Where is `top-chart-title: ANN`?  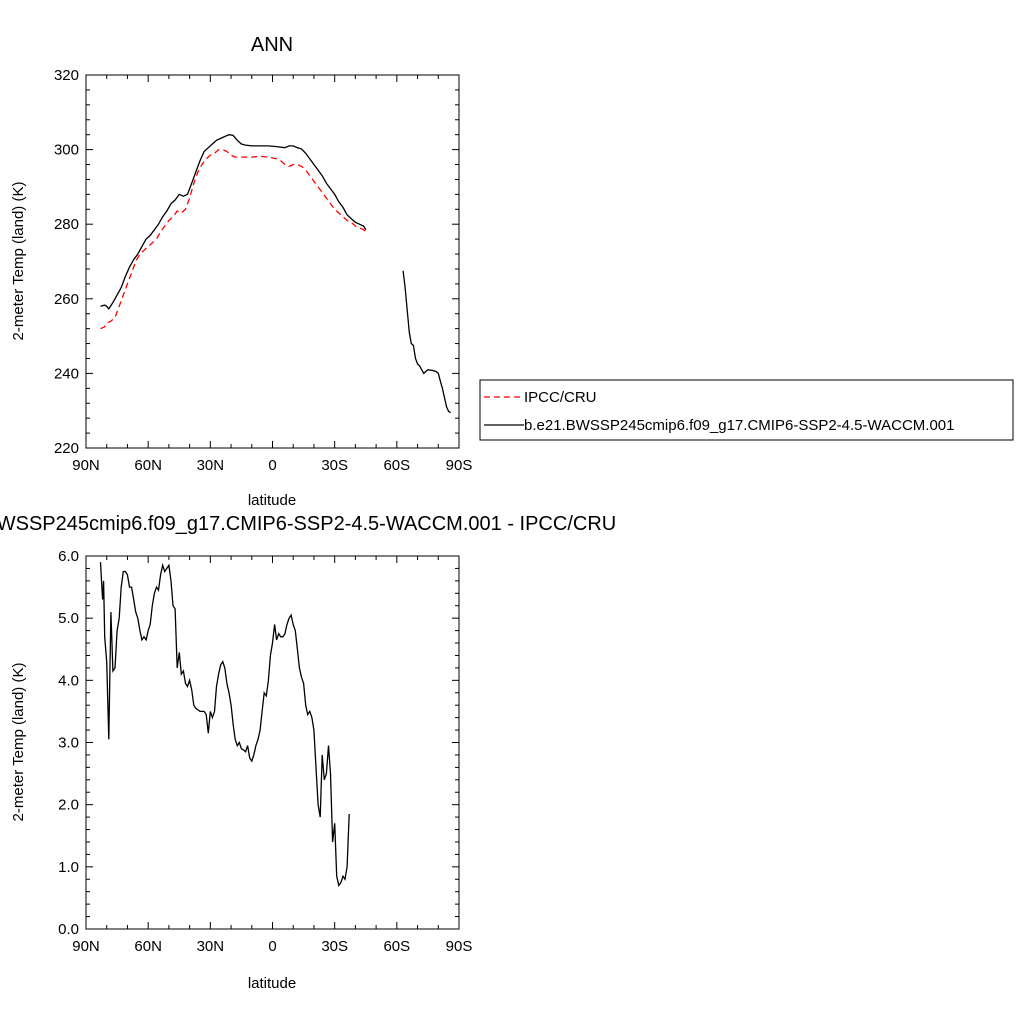 top-chart-title: ANN is located at coordinates (272, 45).